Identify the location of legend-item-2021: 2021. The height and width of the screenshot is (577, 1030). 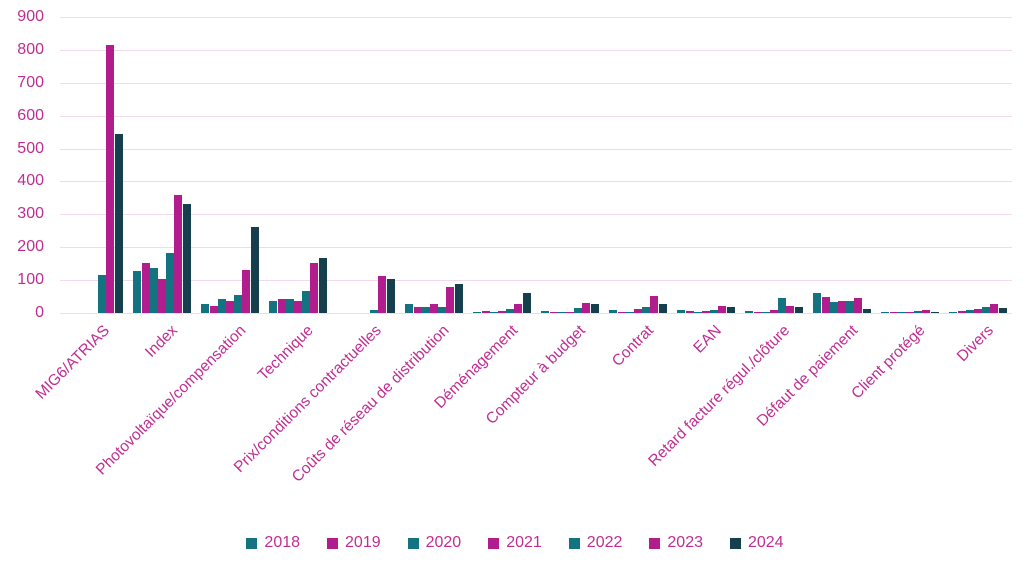
(515, 543).